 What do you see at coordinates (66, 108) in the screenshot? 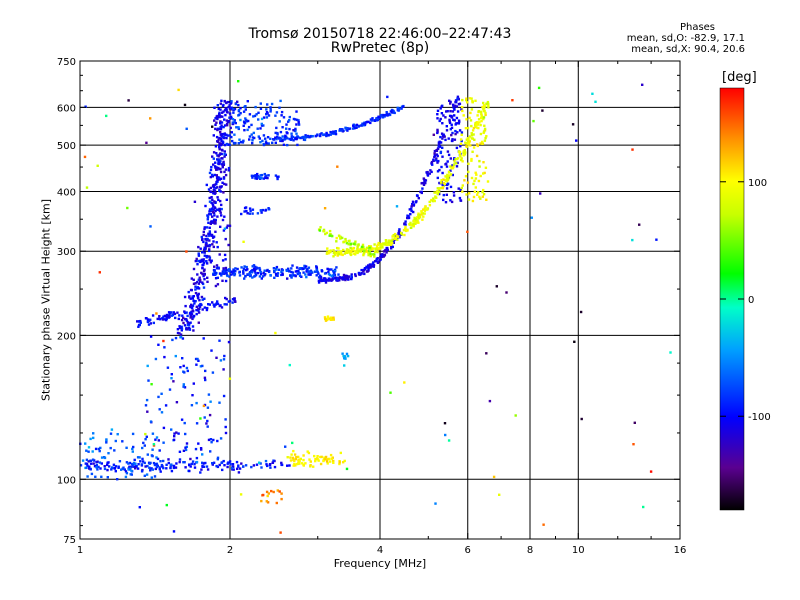
I see `y-tick-label: 600` at bounding box center [66, 108].